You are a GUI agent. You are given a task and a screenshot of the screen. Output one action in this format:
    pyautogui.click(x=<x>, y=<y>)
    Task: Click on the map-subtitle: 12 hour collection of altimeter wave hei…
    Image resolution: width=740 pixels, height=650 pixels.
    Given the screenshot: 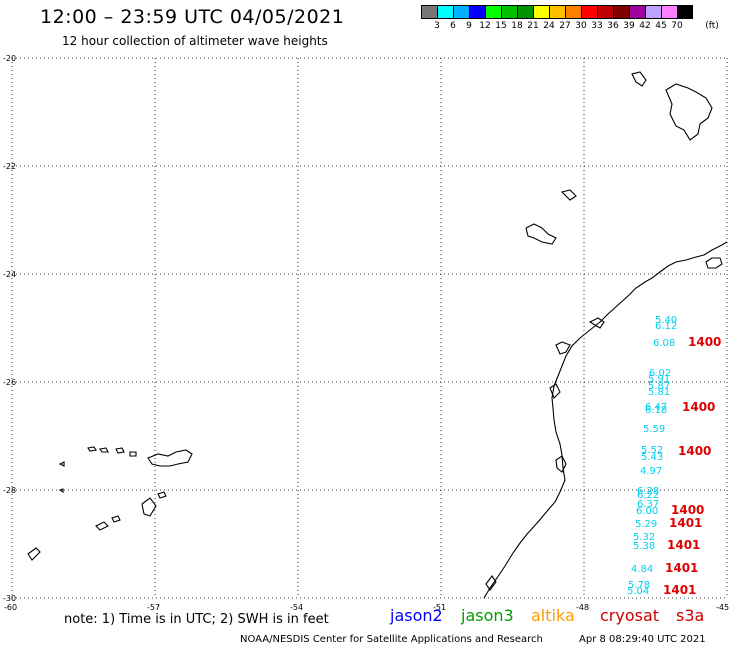 What is the action you would take?
    pyautogui.click(x=195, y=41)
    